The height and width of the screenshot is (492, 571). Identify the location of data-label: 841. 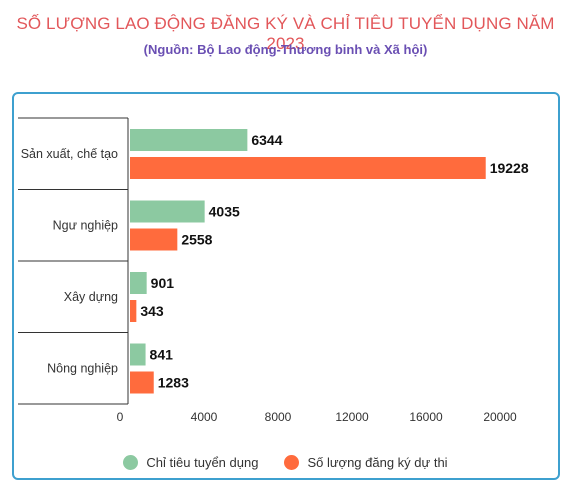
(162, 355).